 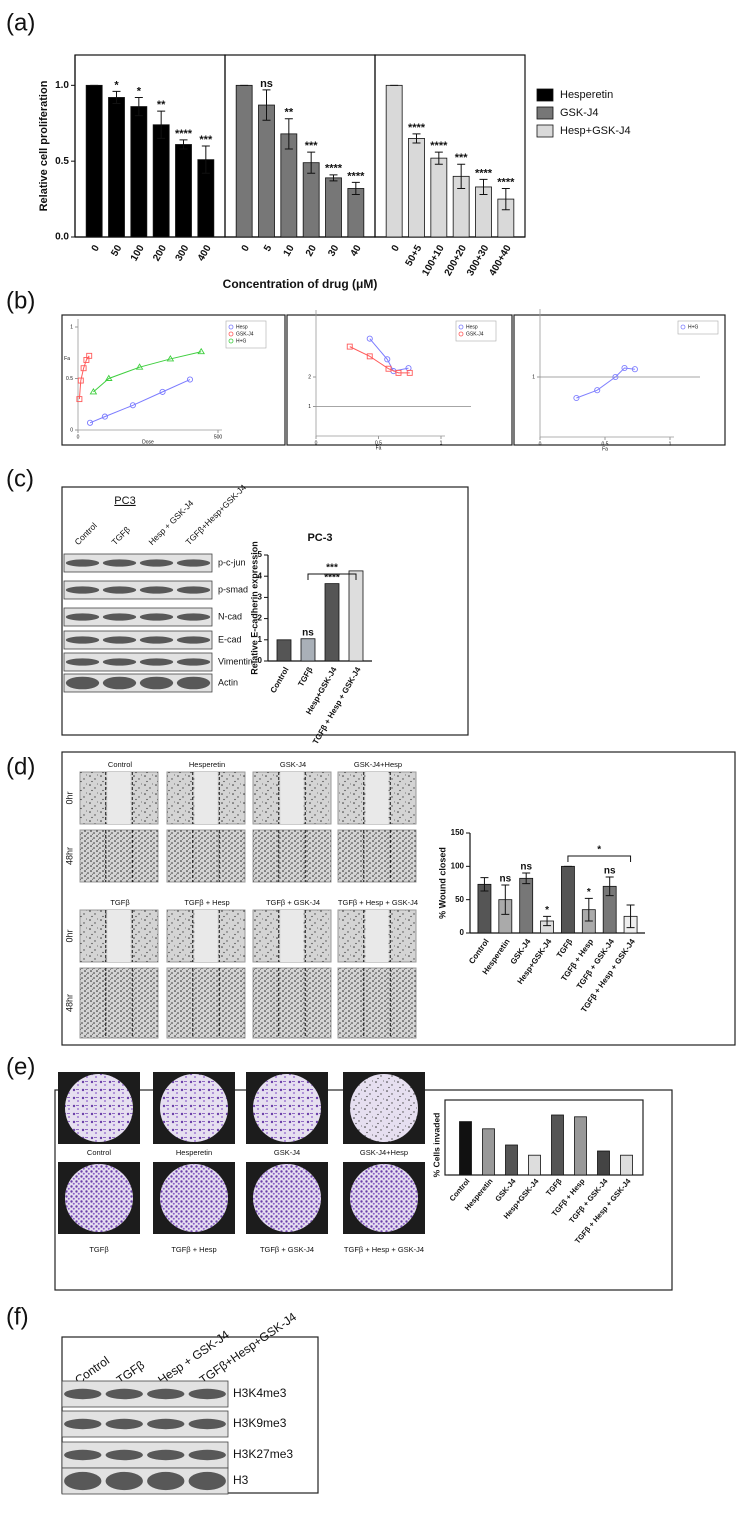 What do you see at coordinates (85, 533) in the screenshot?
I see `lane-label: Control` at bounding box center [85, 533].